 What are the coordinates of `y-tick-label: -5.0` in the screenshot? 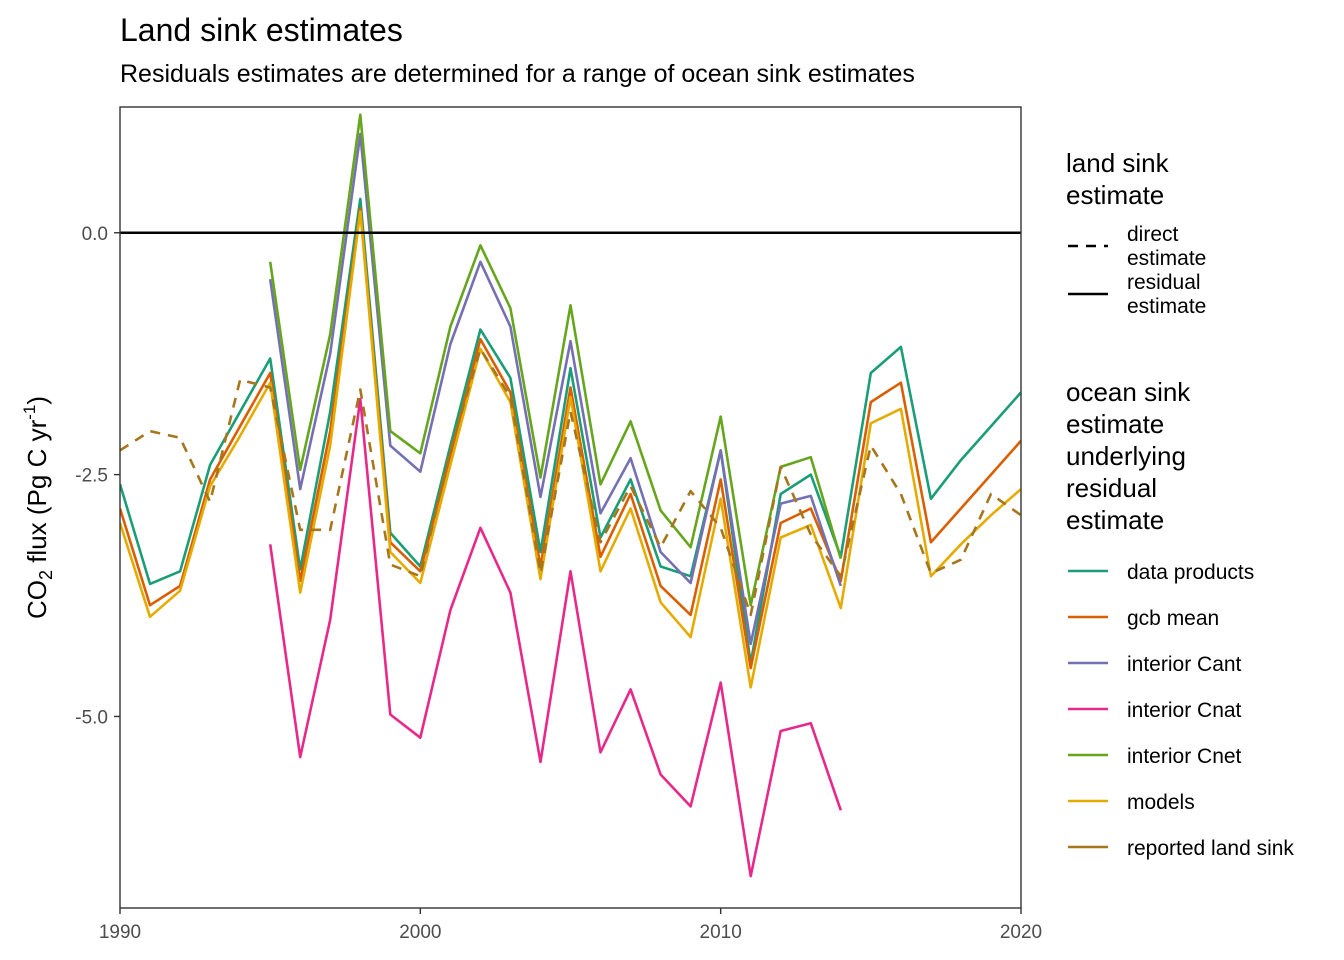 It's located at (91, 717).